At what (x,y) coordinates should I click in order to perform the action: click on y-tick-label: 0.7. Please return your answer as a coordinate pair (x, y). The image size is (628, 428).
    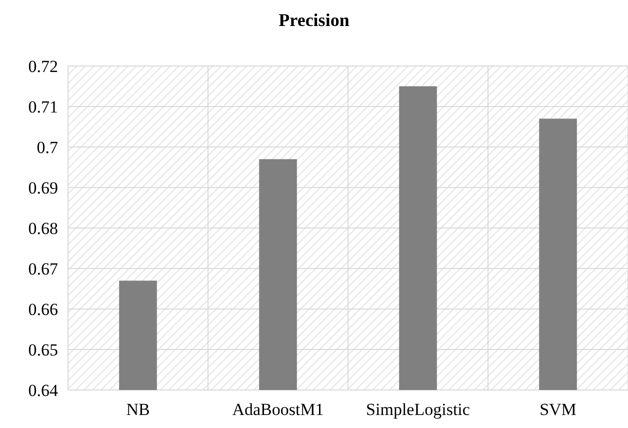
    Looking at the image, I should click on (47, 147).